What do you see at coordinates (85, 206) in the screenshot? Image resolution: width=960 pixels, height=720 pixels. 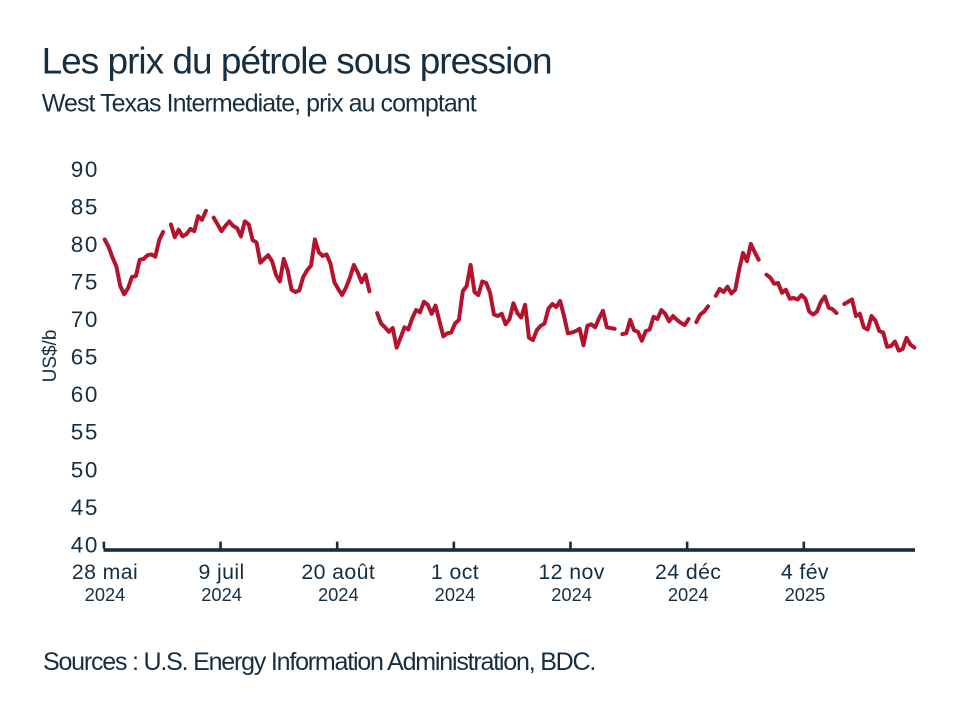 I see `svg-text: 85` at bounding box center [85, 206].